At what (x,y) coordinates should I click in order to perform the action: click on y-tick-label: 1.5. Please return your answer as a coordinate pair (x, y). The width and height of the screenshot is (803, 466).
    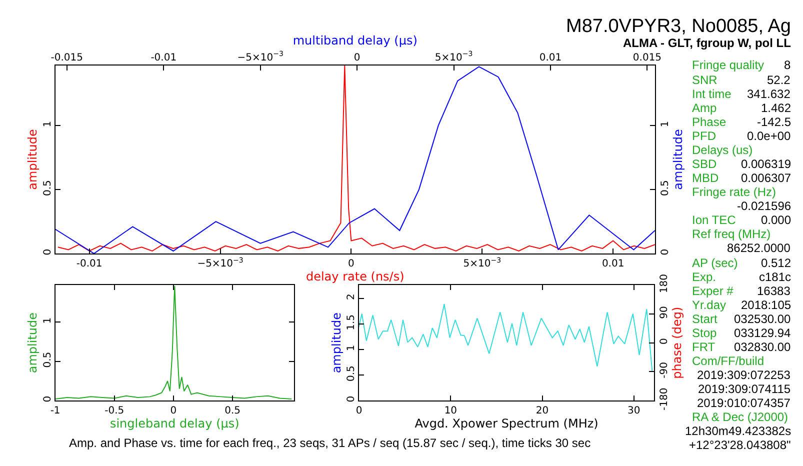
    Looking at the image, I should click on (352, 322).